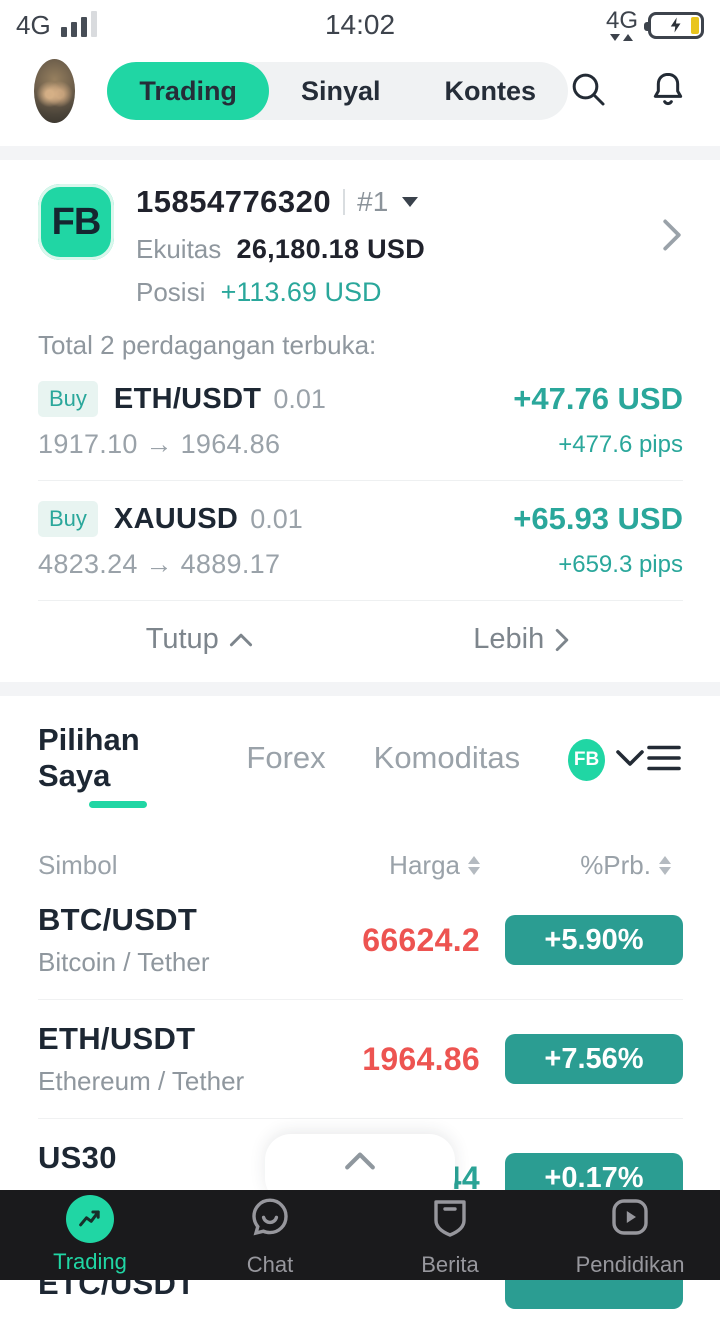  Describe the element at coordinates (594, 1059) in the screenshot. I see `market-change-badge: +7.56%` at that location.